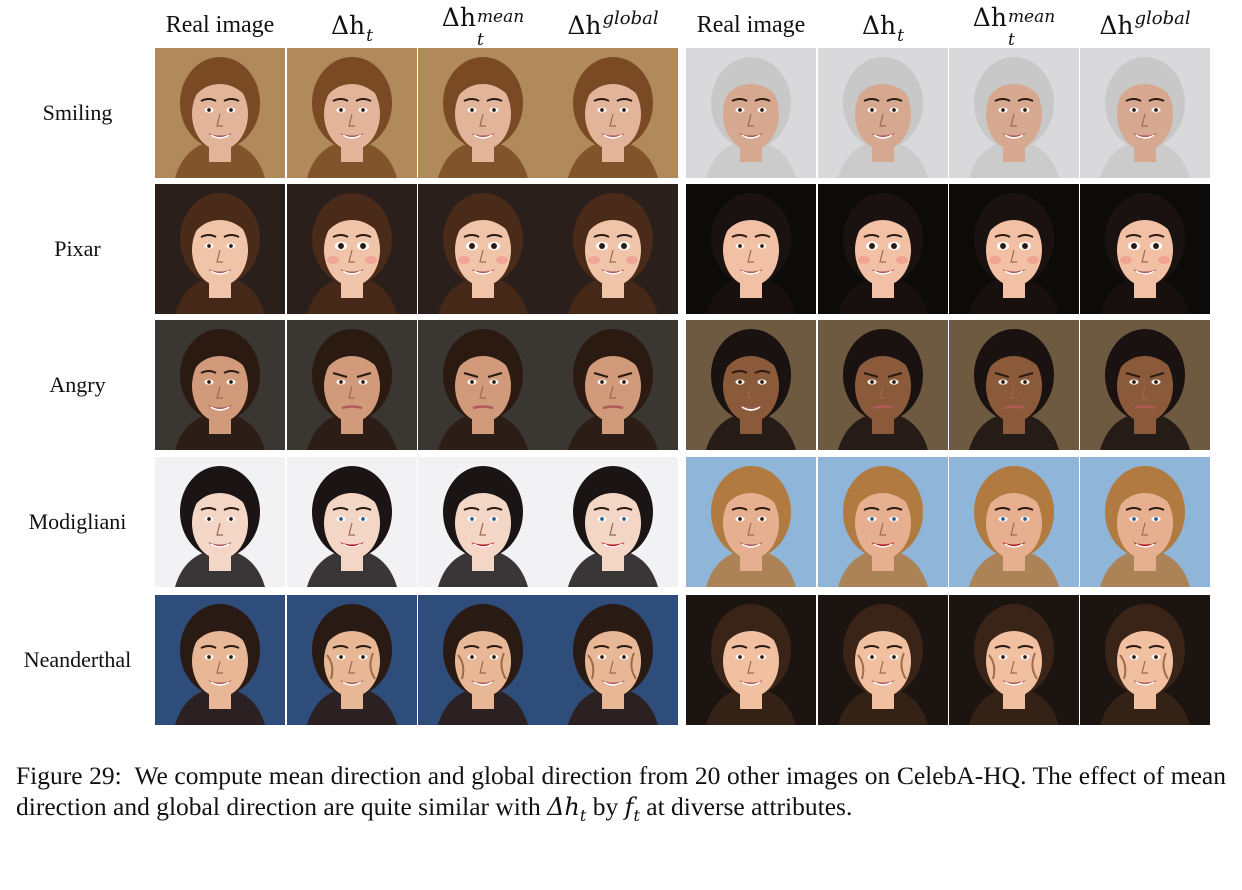 Image resolution: width=1242 pixels, height=890 pixels. I want to click on face-image-modigliani-left-real, so click(220, 522).